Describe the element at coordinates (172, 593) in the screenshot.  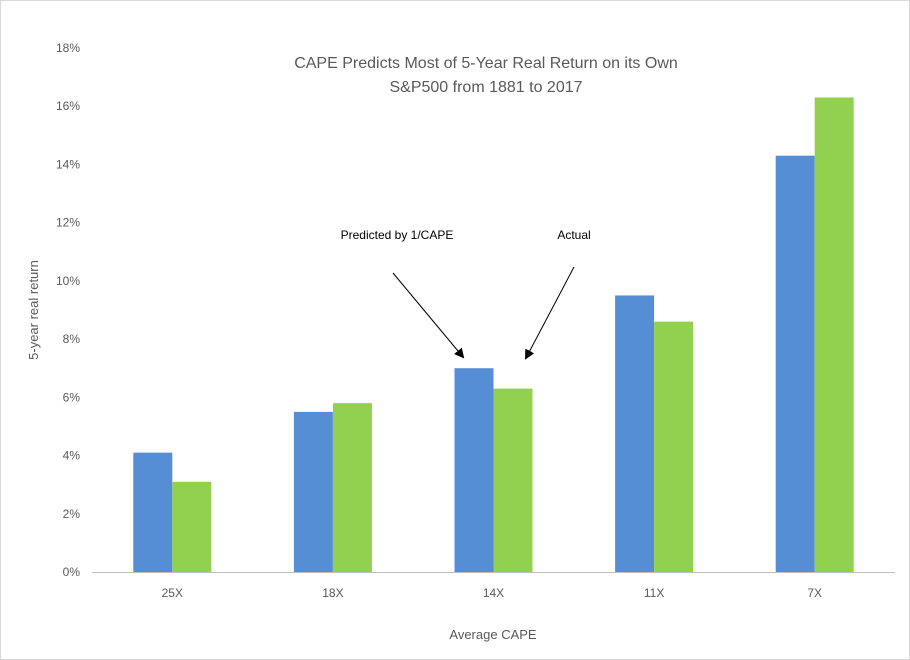
I see `x-tick-label: 25X` at that location.